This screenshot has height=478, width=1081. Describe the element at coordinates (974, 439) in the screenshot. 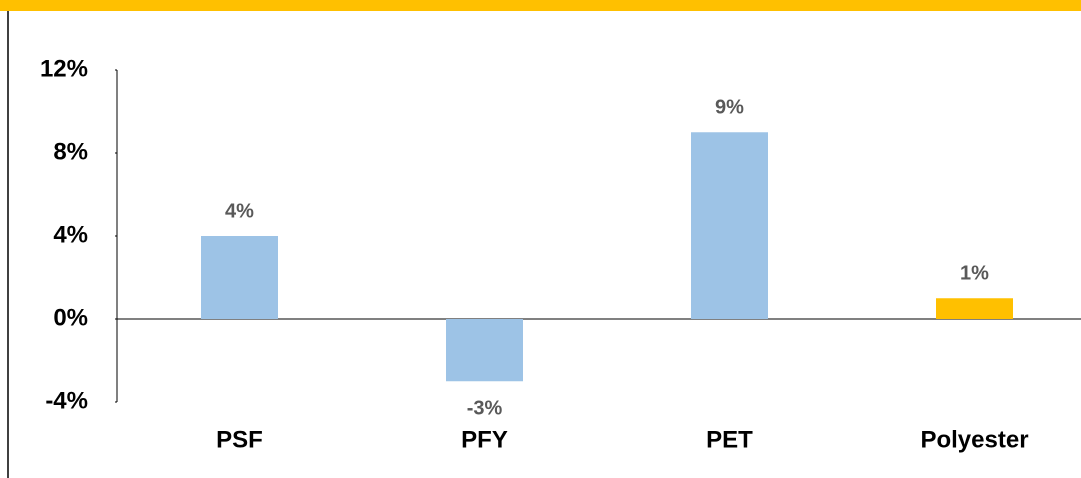

I see `x-tick-label: Polyester` at that location.